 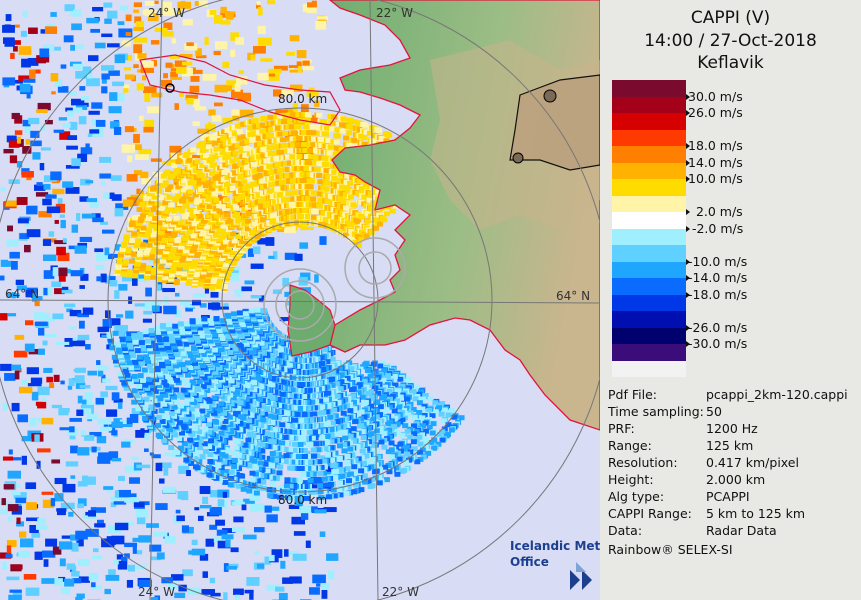 I want to click on lon-label-top-22w: 22° W, so click(x=394, y=13).